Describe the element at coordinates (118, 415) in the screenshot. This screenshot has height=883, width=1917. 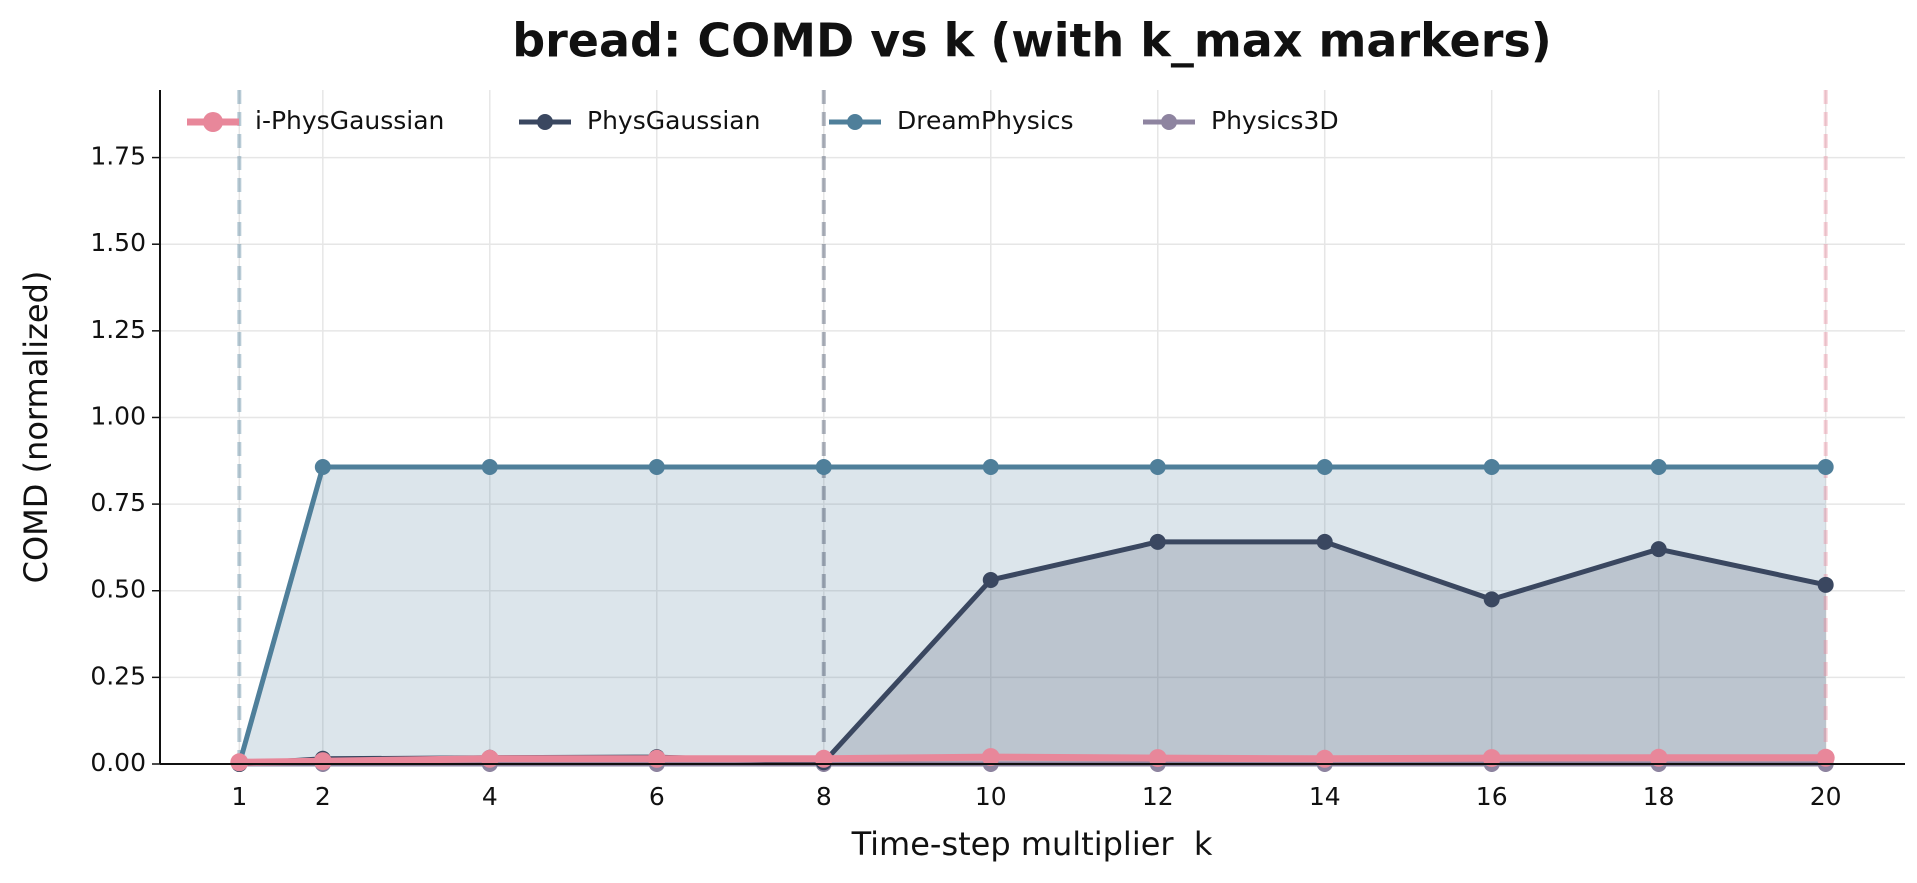
I see `y-tick-label: 1.00` at that location.